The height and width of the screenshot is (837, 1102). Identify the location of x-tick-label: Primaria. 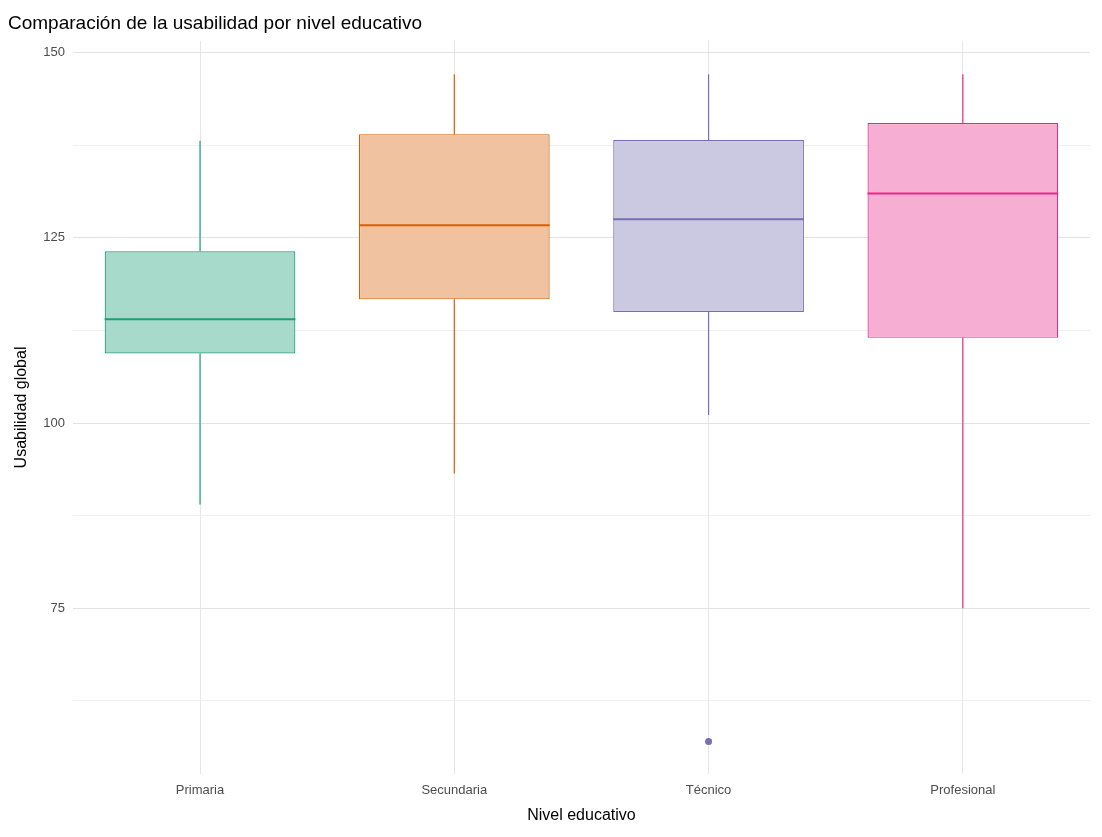
(200, 789).